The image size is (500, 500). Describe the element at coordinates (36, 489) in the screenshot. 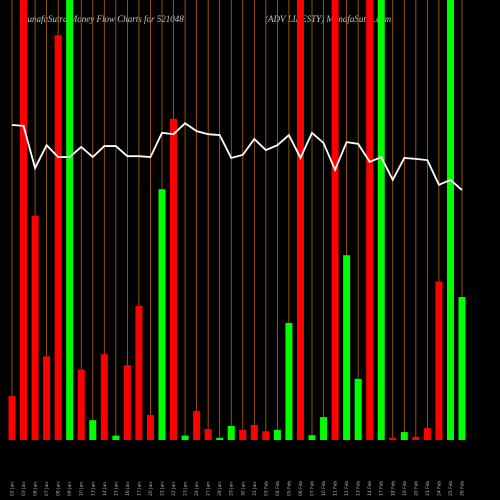

I see `x-tick-label: 06 Jan` at that location.